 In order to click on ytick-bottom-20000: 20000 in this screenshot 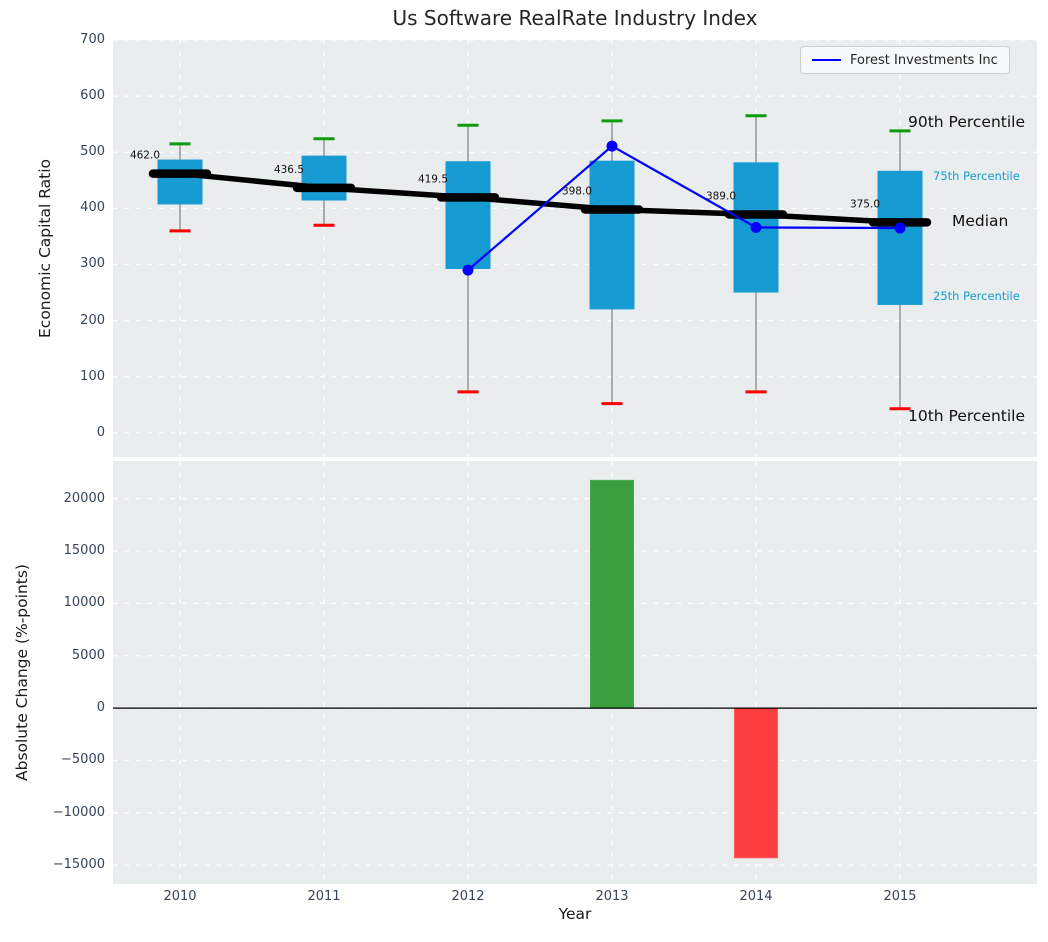, I will do `click(84, 498)`.